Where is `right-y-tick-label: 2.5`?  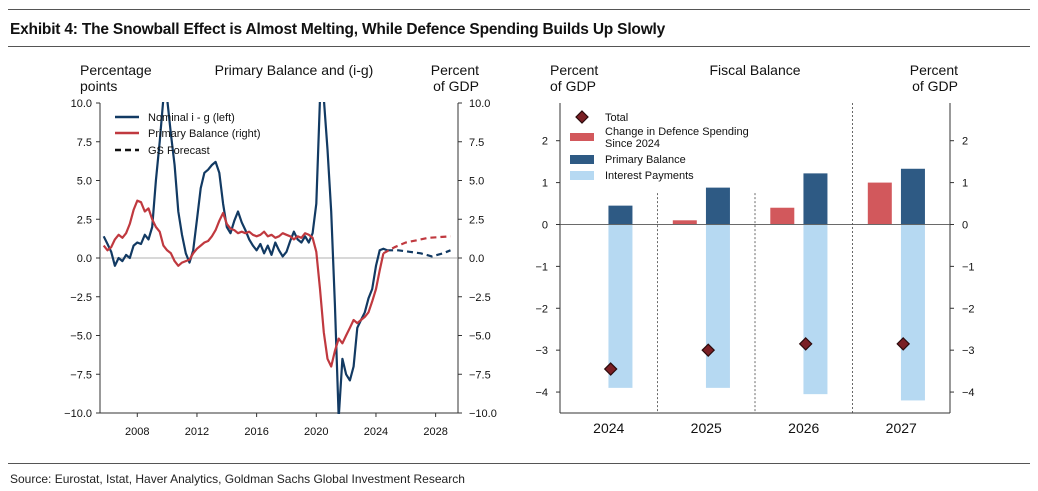
right-y-tick-label: 2.5 is located at coordinates (476, 220).